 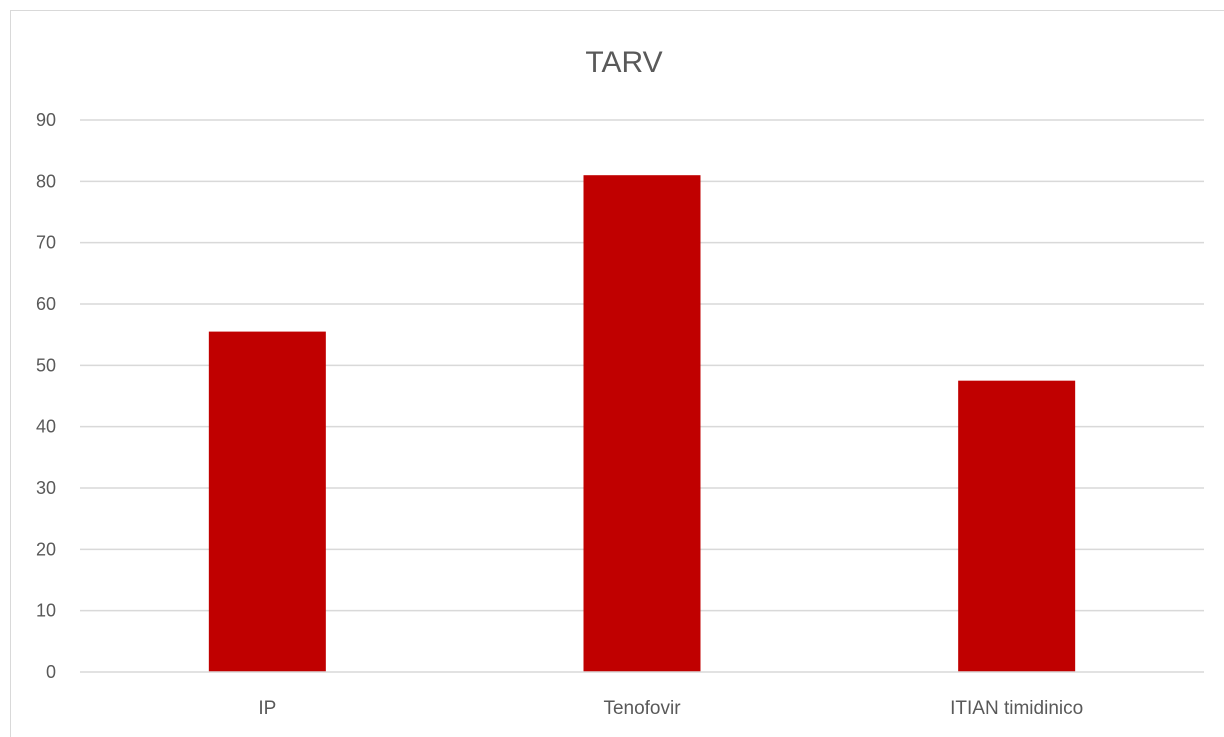 What do you see at coordinates (623, 62) in the screenshot?
I see `chart-title: TARV` at bounding box center [623, 62].